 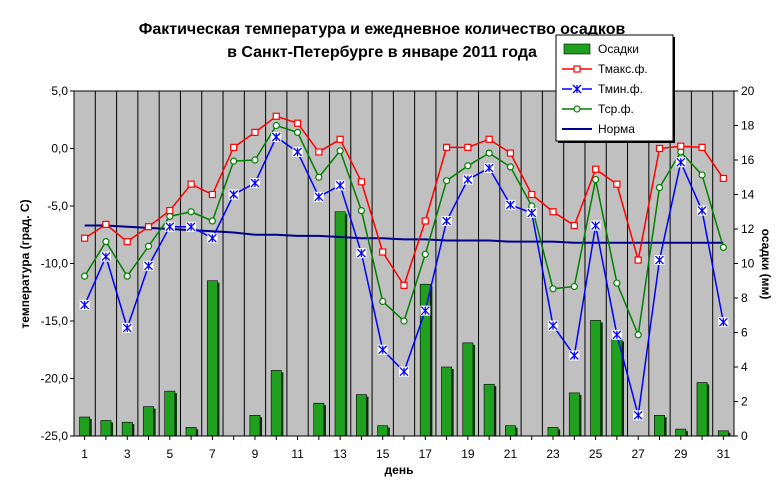 I want to click on y-right-tick-label: 20, so click(x=748, y=91).